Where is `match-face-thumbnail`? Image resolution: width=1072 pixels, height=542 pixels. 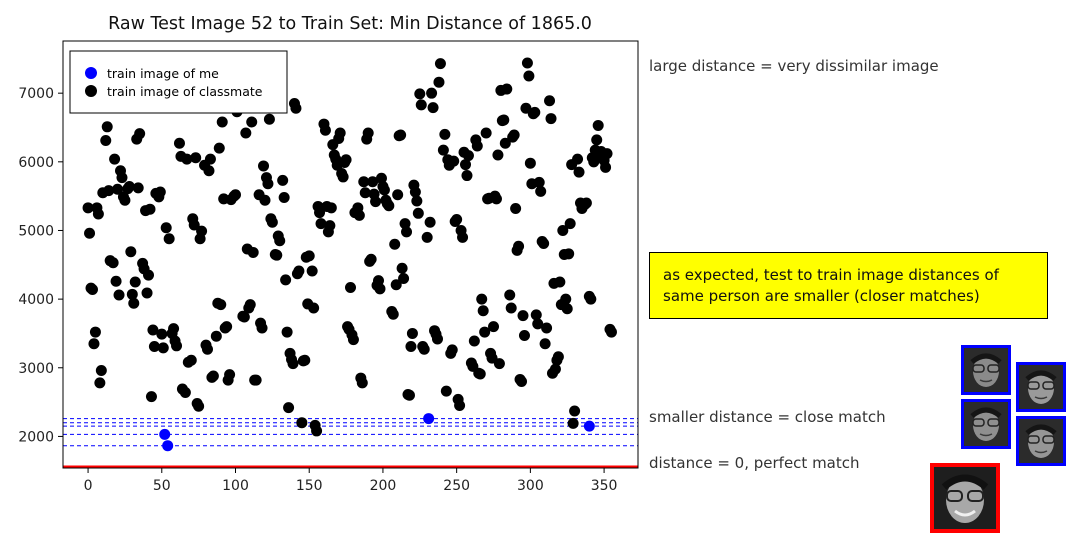 match-face-thumbnail is located at coordinates (1041, 441).